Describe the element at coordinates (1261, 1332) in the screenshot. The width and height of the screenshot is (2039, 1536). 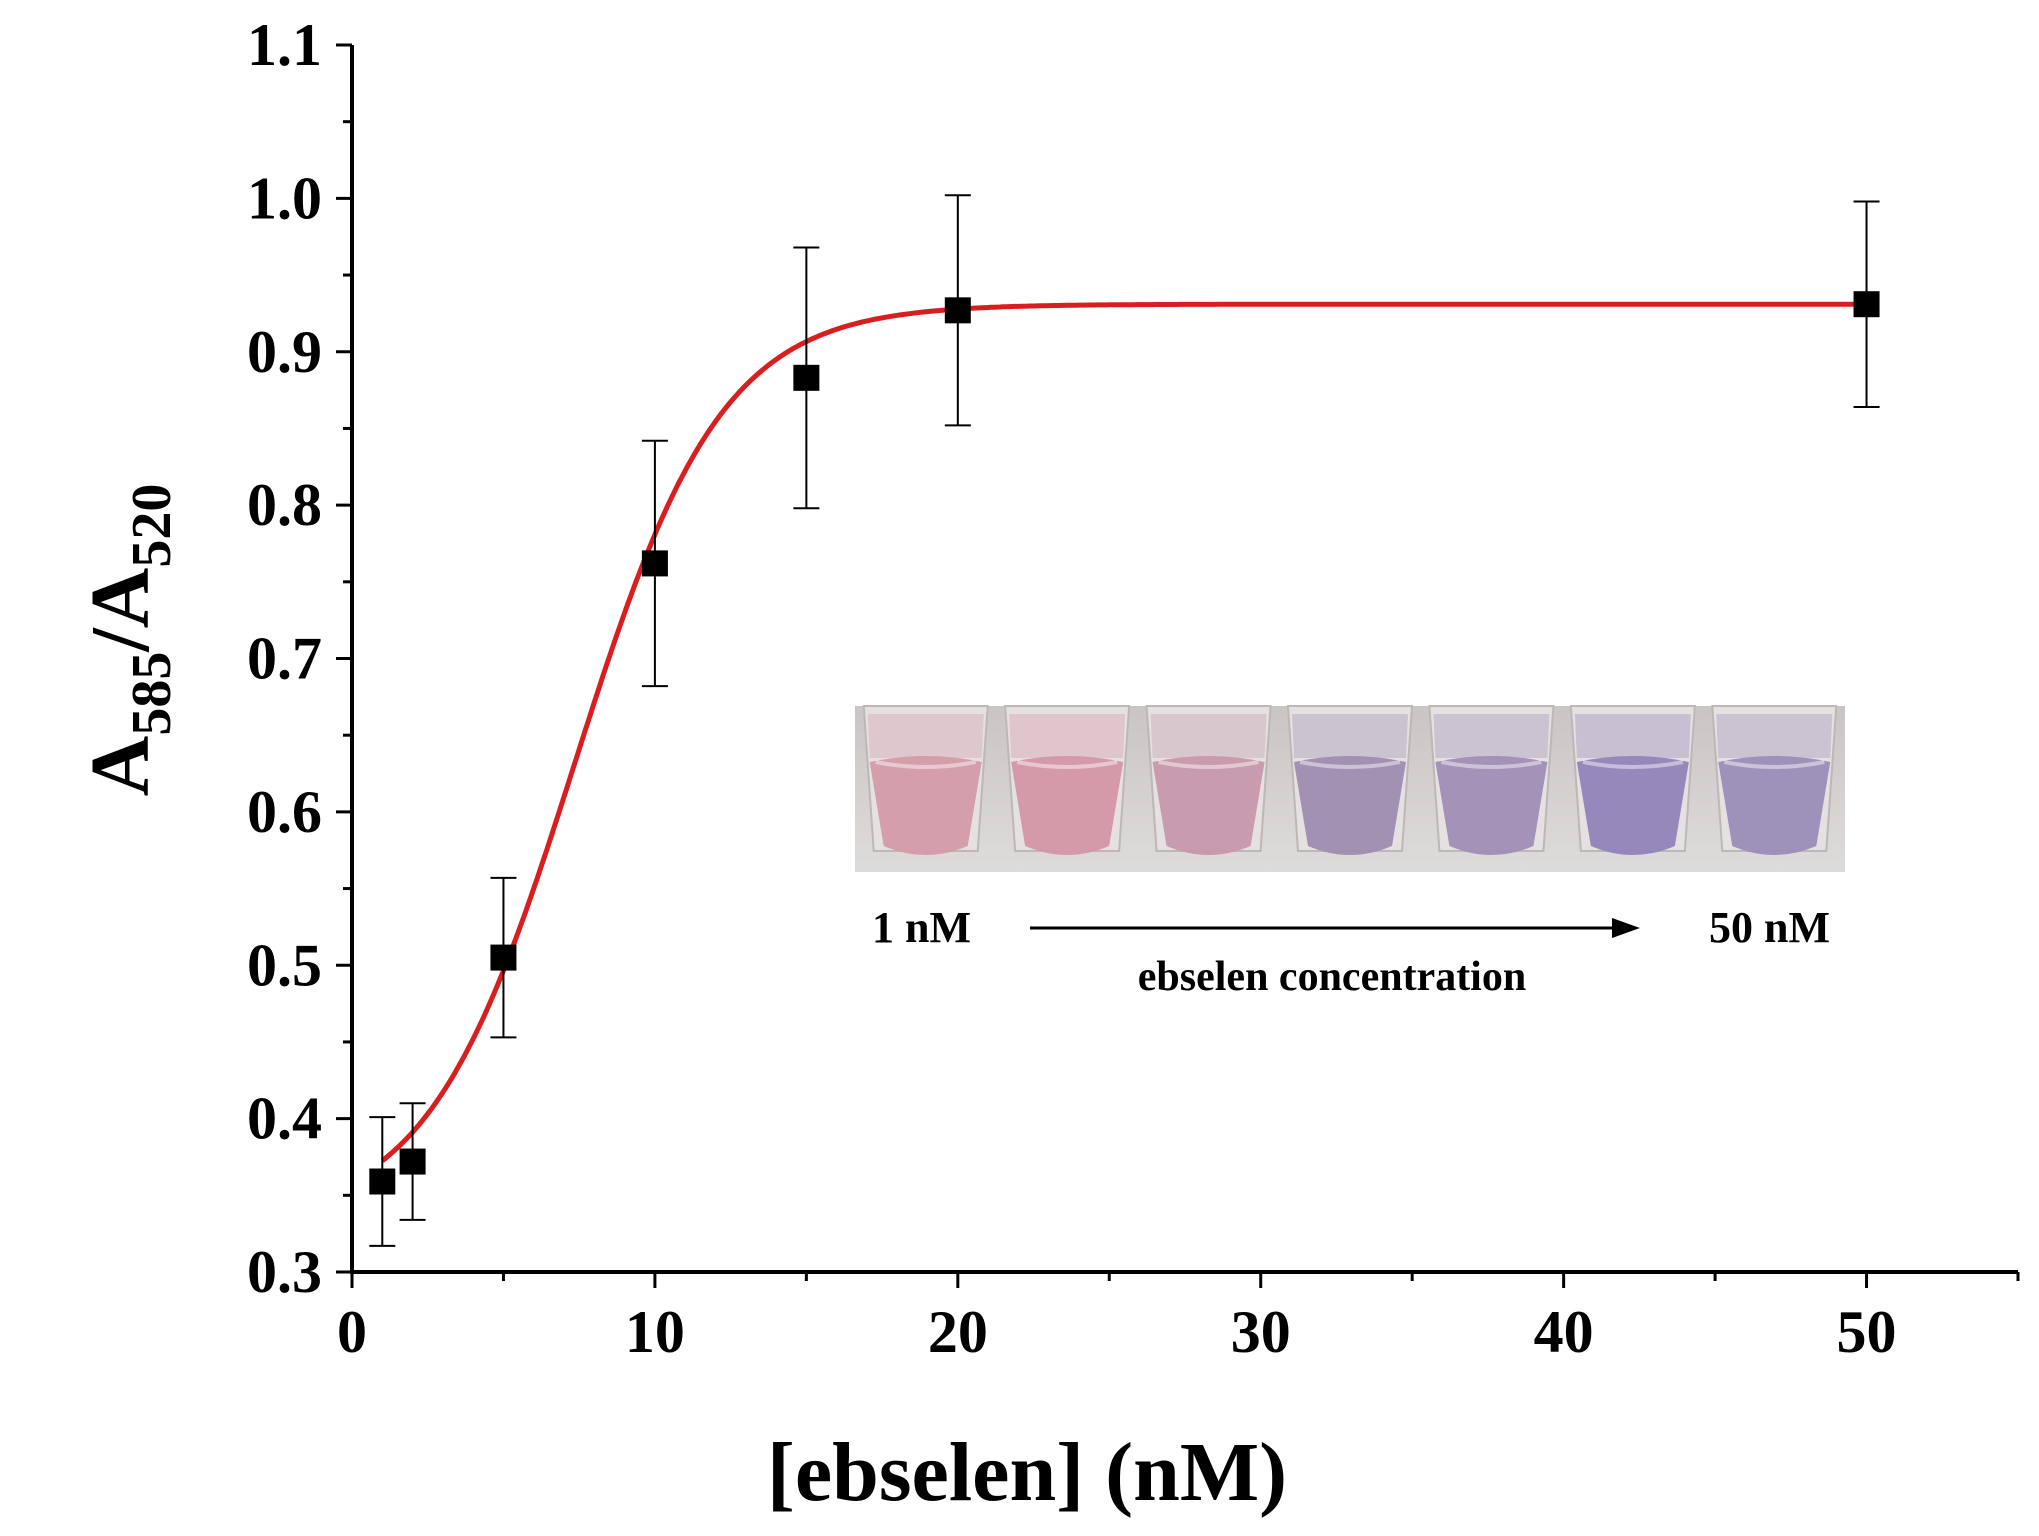
I see `x-tick-label: 30` at that location.